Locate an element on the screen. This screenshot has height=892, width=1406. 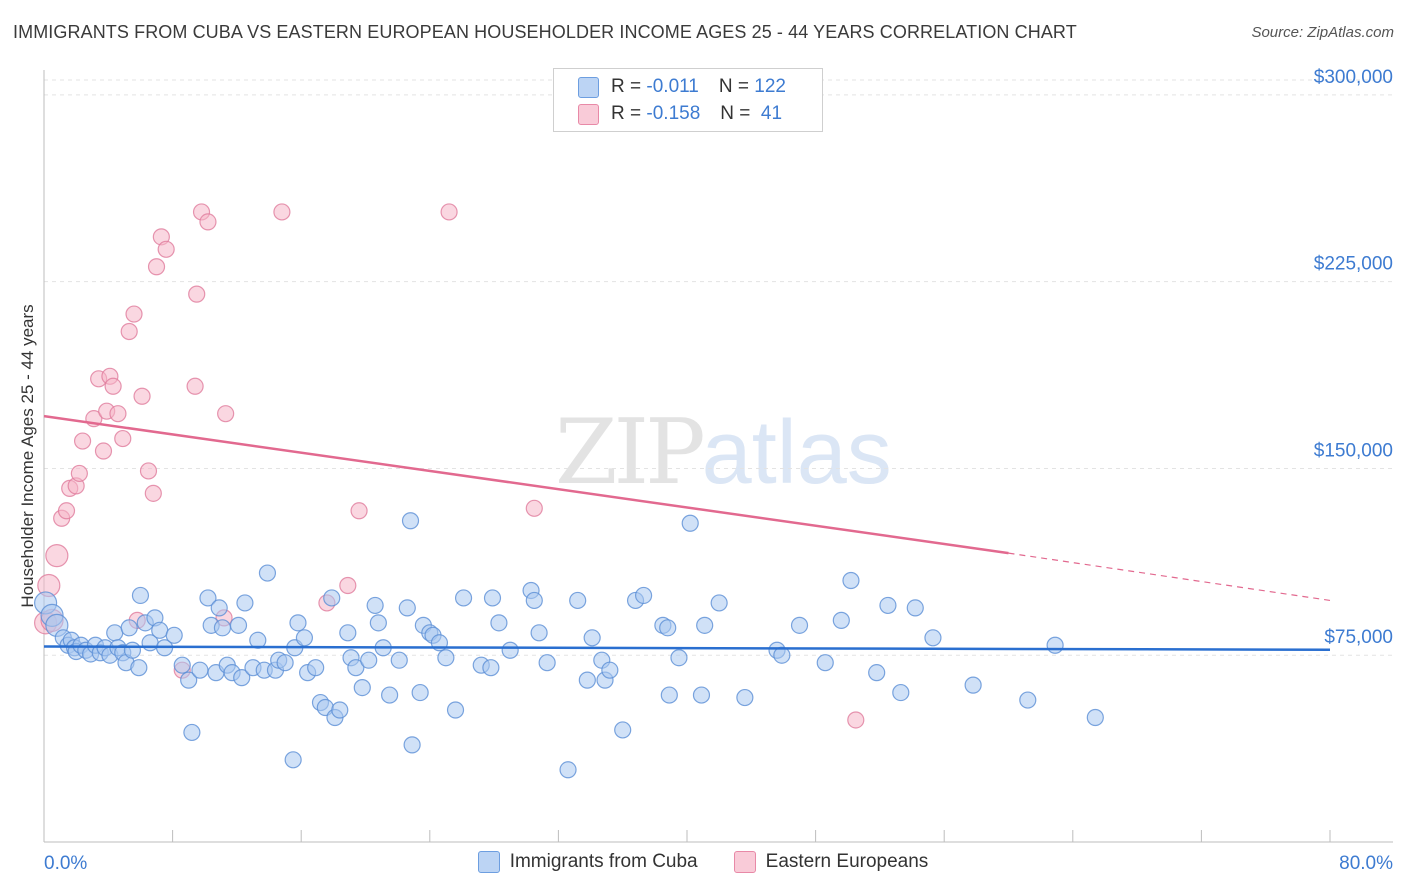
eastern-trend-line is located at coordinates (526, 484).